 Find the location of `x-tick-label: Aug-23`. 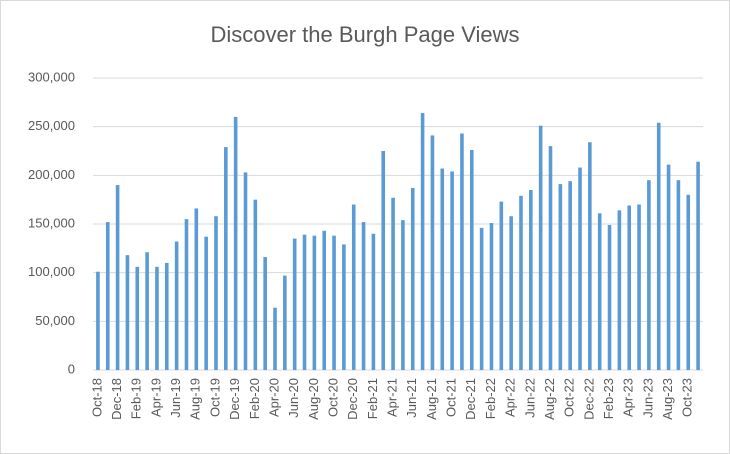

x-tick-label: Aug-23 is located at coordinates (667, 399).